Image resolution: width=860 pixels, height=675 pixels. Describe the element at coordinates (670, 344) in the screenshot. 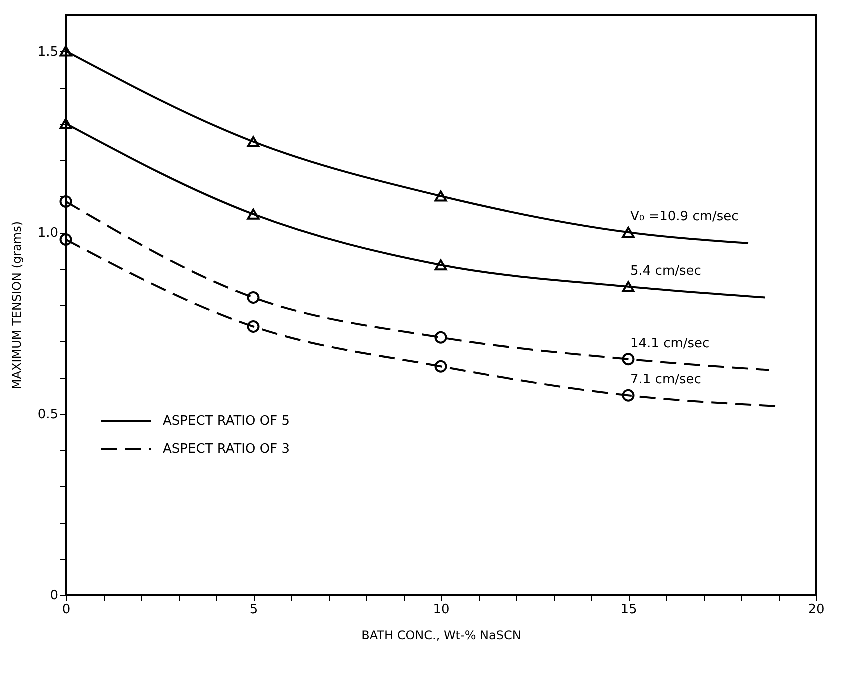

I see `annotation: 14.1 cm/sec` at that location.